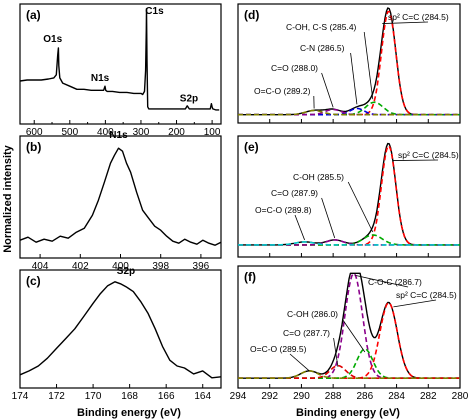 Image resolution: width=474 pixels, height=420 pixels. I want to click on peak-annotation: C-OH, C-S (285.4), so click(321, 27).